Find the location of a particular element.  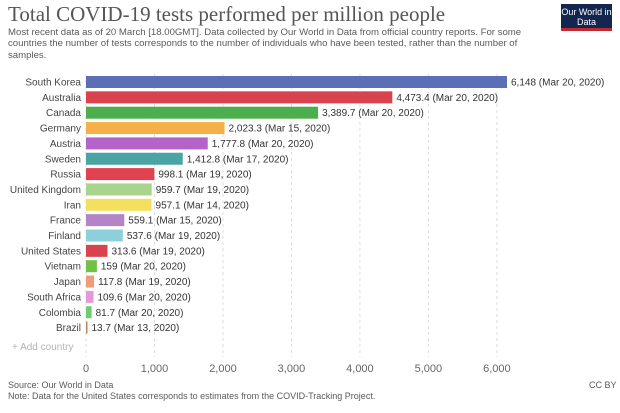

x-axis-ticks: 0 1,000 2,000 3,000 4,000 5,000 6,000 is located at coordinates (297, 369).